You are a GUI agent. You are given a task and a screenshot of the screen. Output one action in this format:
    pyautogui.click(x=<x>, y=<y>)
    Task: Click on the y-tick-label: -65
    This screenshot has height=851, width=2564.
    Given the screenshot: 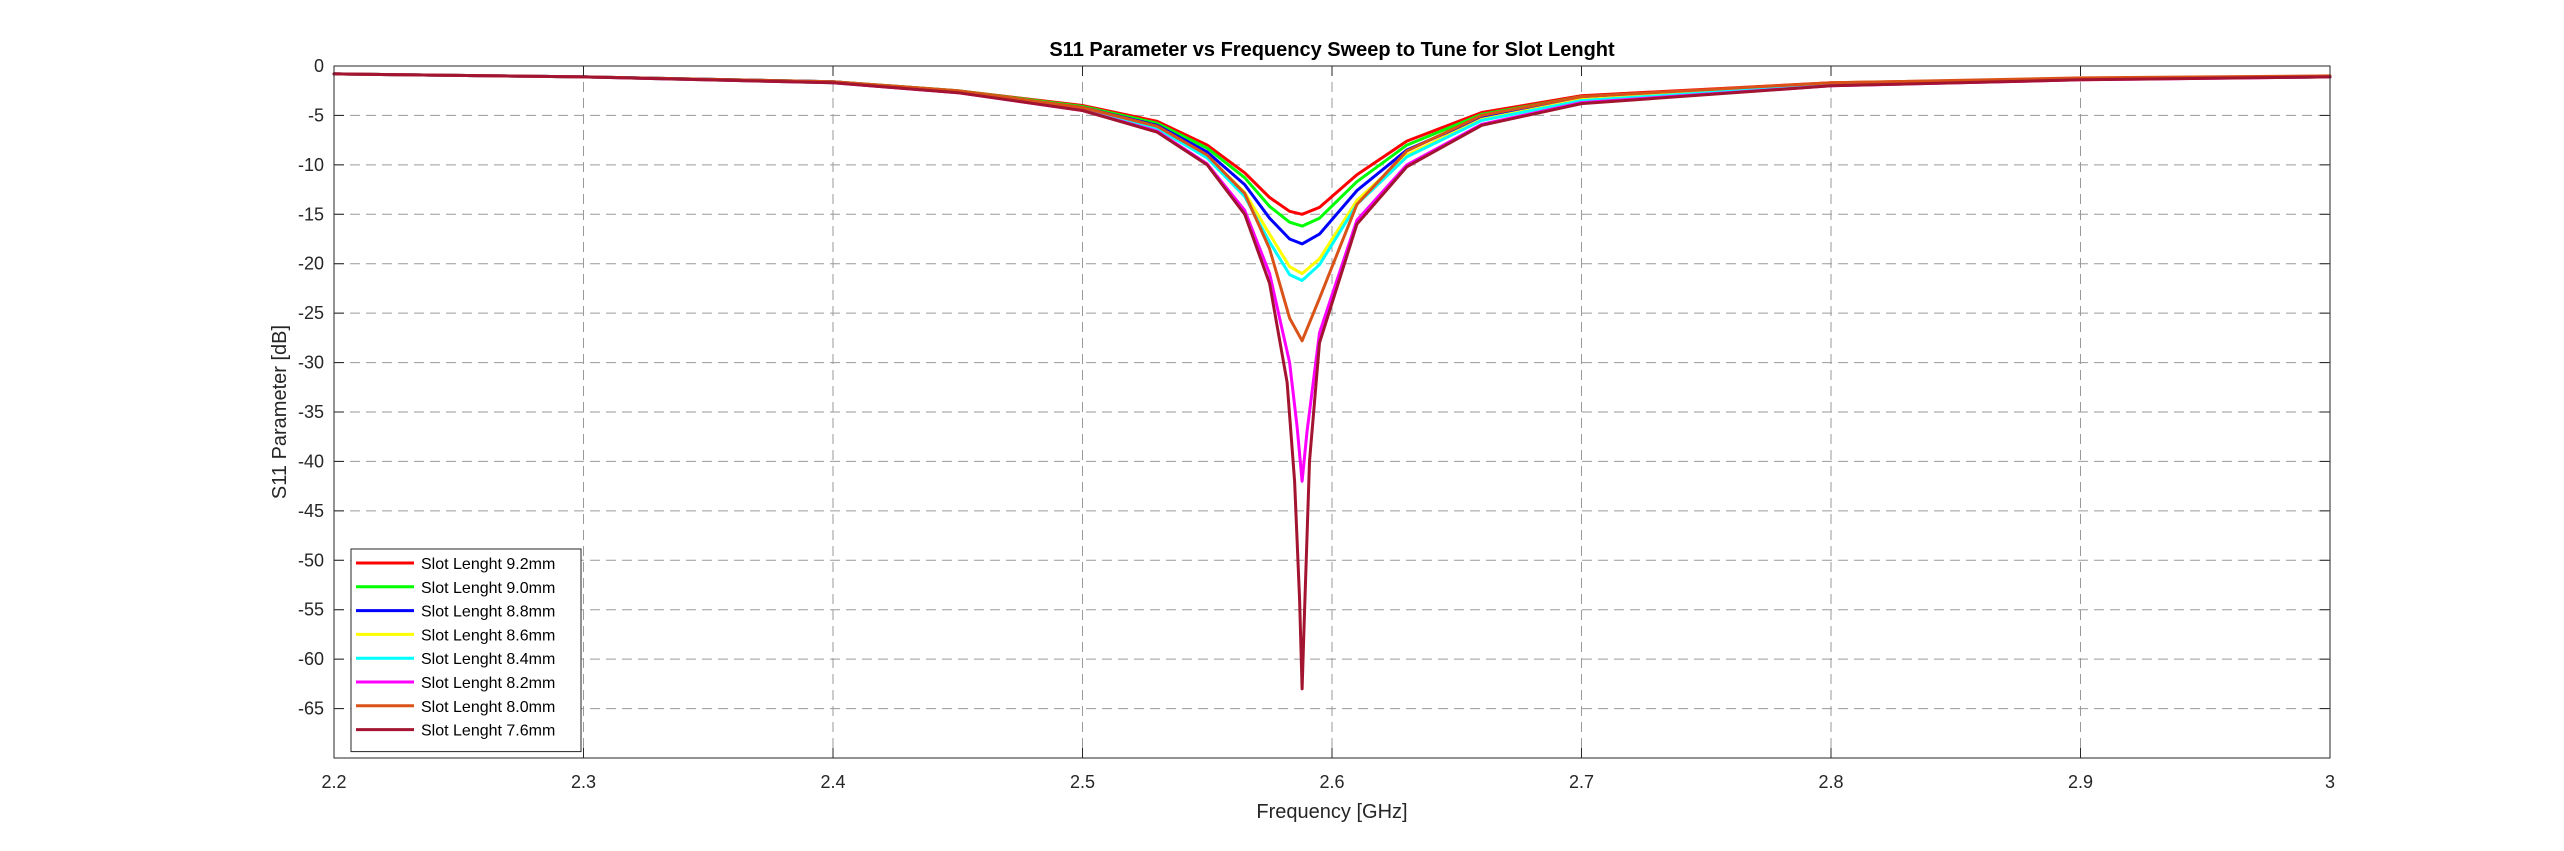 What is the action you would take?
    pyautogui.click(x=311, y=709)
    